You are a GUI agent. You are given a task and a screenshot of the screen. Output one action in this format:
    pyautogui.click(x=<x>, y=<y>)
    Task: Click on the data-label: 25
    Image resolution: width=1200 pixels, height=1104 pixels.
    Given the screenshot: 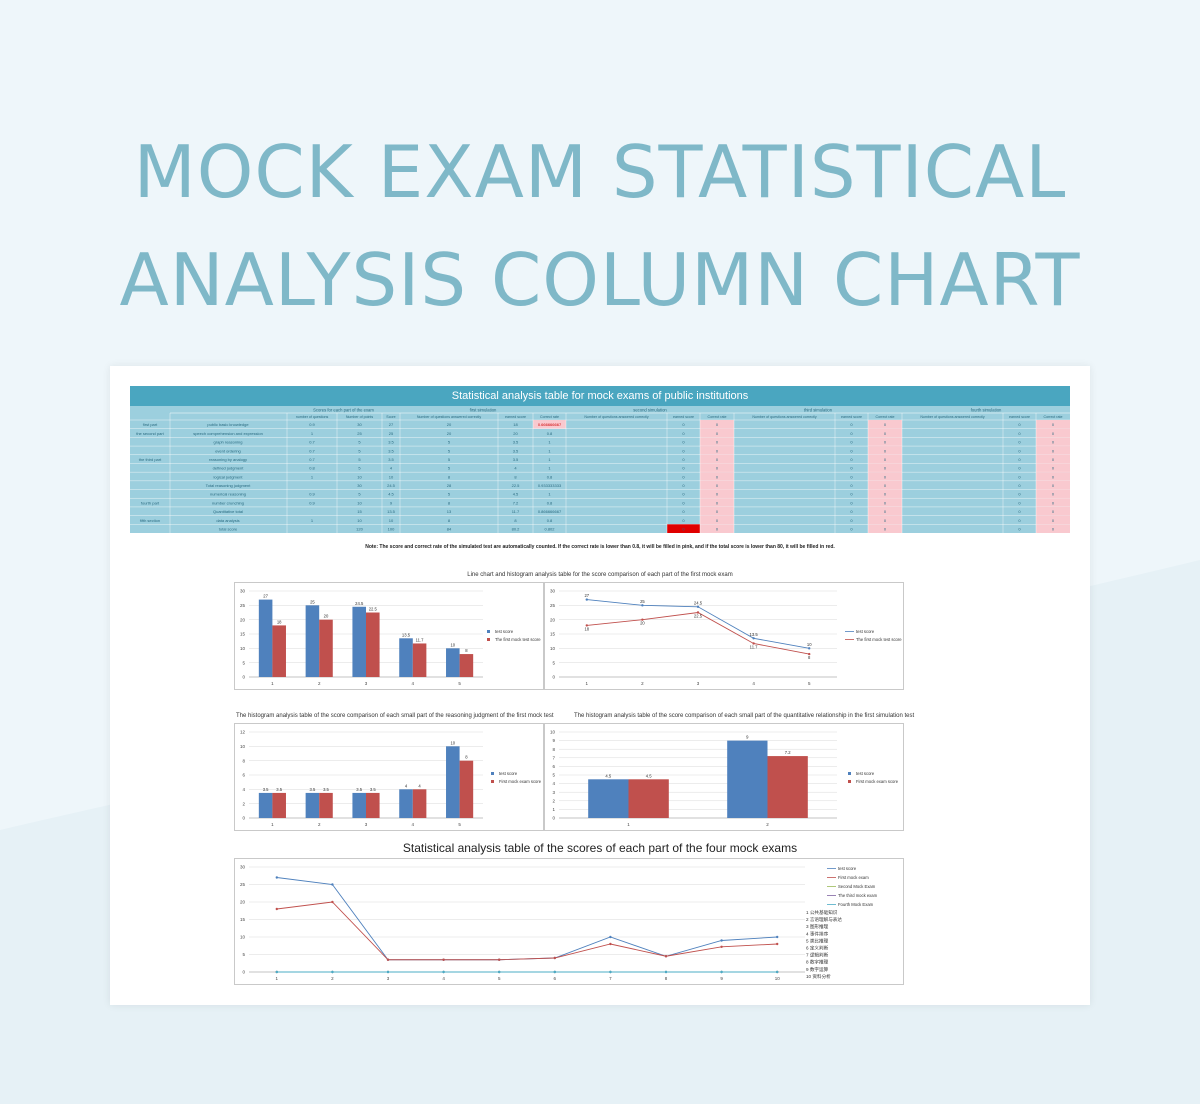 What is the action you would take?
    pyautogui.click(x=312, y=601)
    